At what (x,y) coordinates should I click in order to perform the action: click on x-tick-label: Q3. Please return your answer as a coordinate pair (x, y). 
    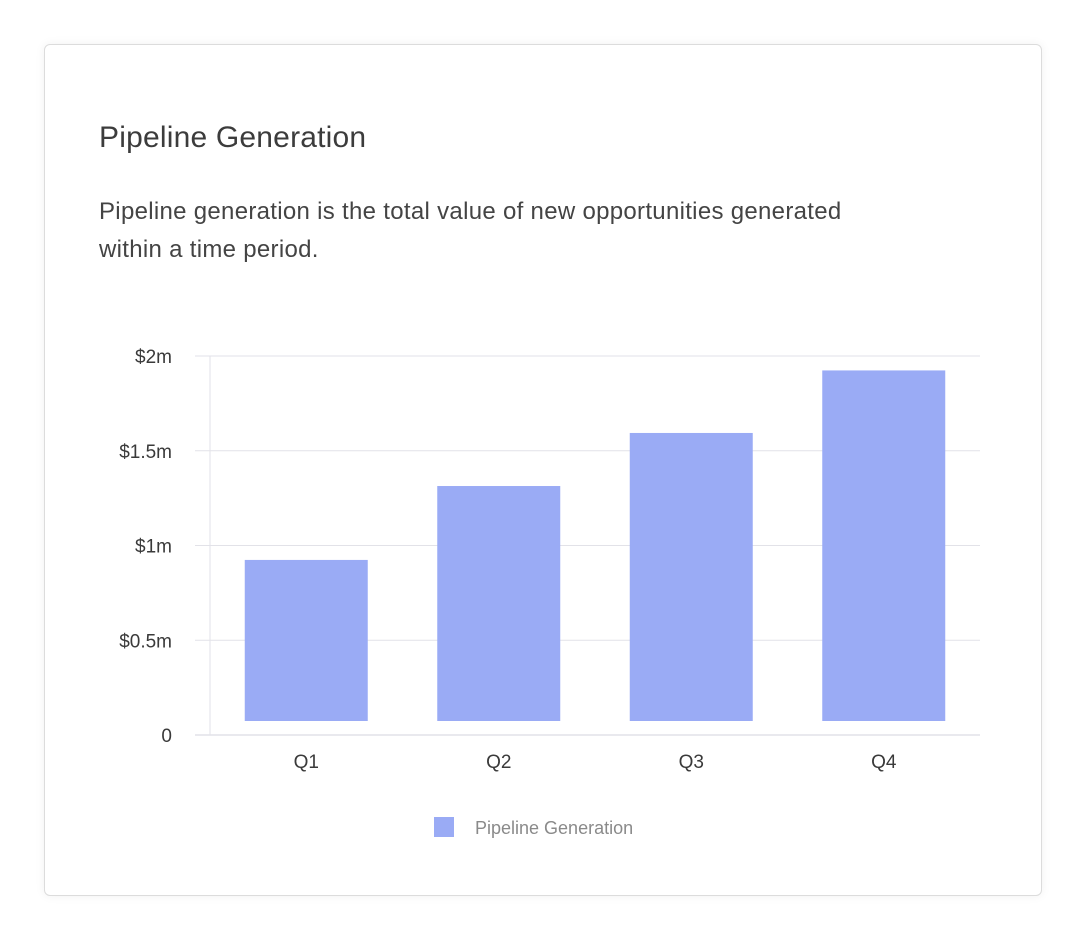
    Looking at the image, I should click on (691, 762).